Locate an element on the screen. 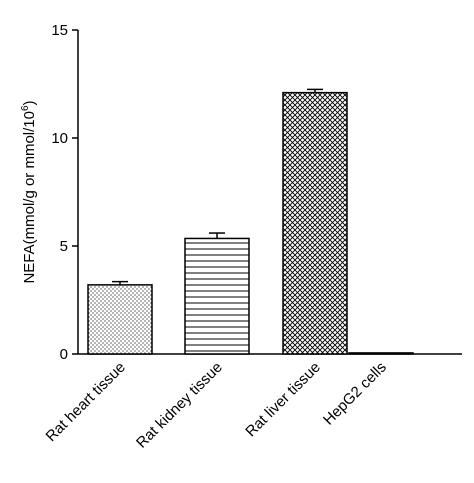 The image size is (474, 483). y-axis-label: NEFA(mmol/g or mmol/106) is located at coordinates (29, 191).